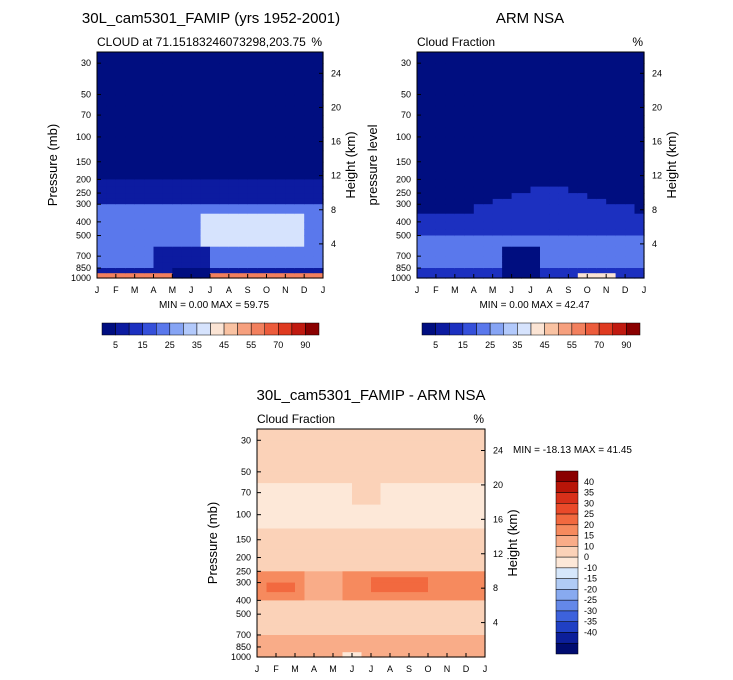 This screenshot has height=680, width=733. Describe the element at coordinates (276, 669) in the screenshot. I see `x-tick-label: F` at that location.